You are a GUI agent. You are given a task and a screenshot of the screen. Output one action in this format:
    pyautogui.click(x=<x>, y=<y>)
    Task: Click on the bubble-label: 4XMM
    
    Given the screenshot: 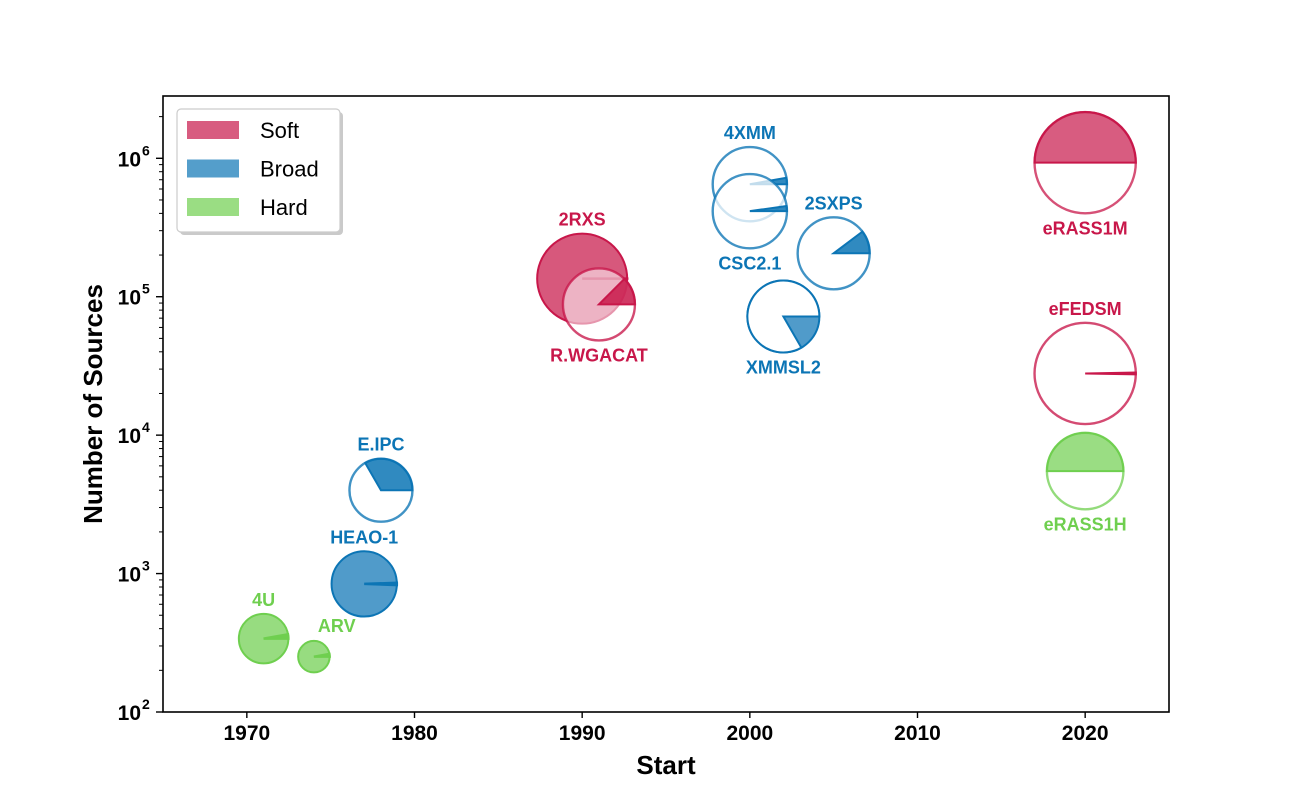 What is the action you would take?
    pyautogui.click(x=750, y=133)
    